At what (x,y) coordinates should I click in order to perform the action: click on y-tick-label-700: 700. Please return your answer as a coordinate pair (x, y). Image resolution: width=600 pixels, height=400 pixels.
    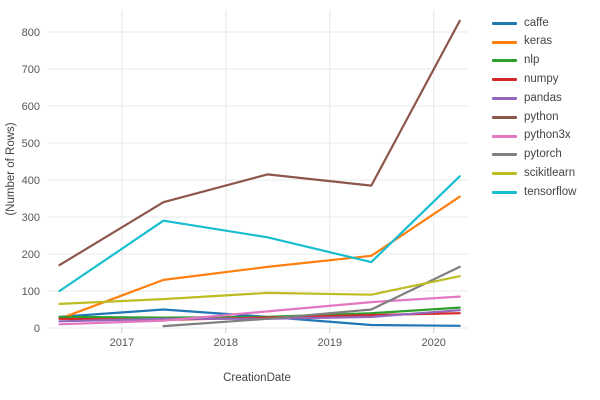
    Looking at the image, I should click on (31, 70).